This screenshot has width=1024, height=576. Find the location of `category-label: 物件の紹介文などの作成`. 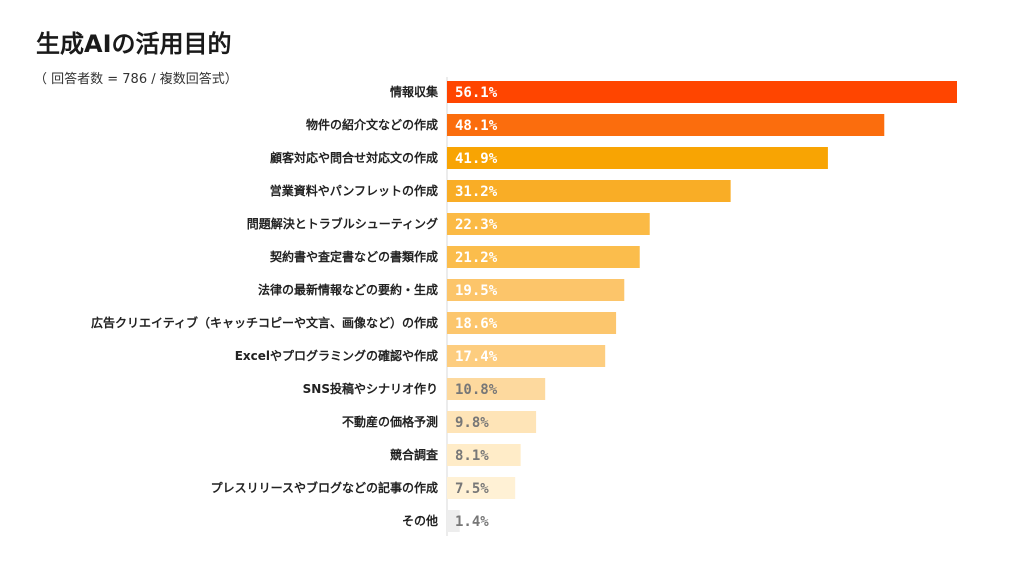

category-label: 物件の紹介文などの作成 is located at coordinates (372, 124).